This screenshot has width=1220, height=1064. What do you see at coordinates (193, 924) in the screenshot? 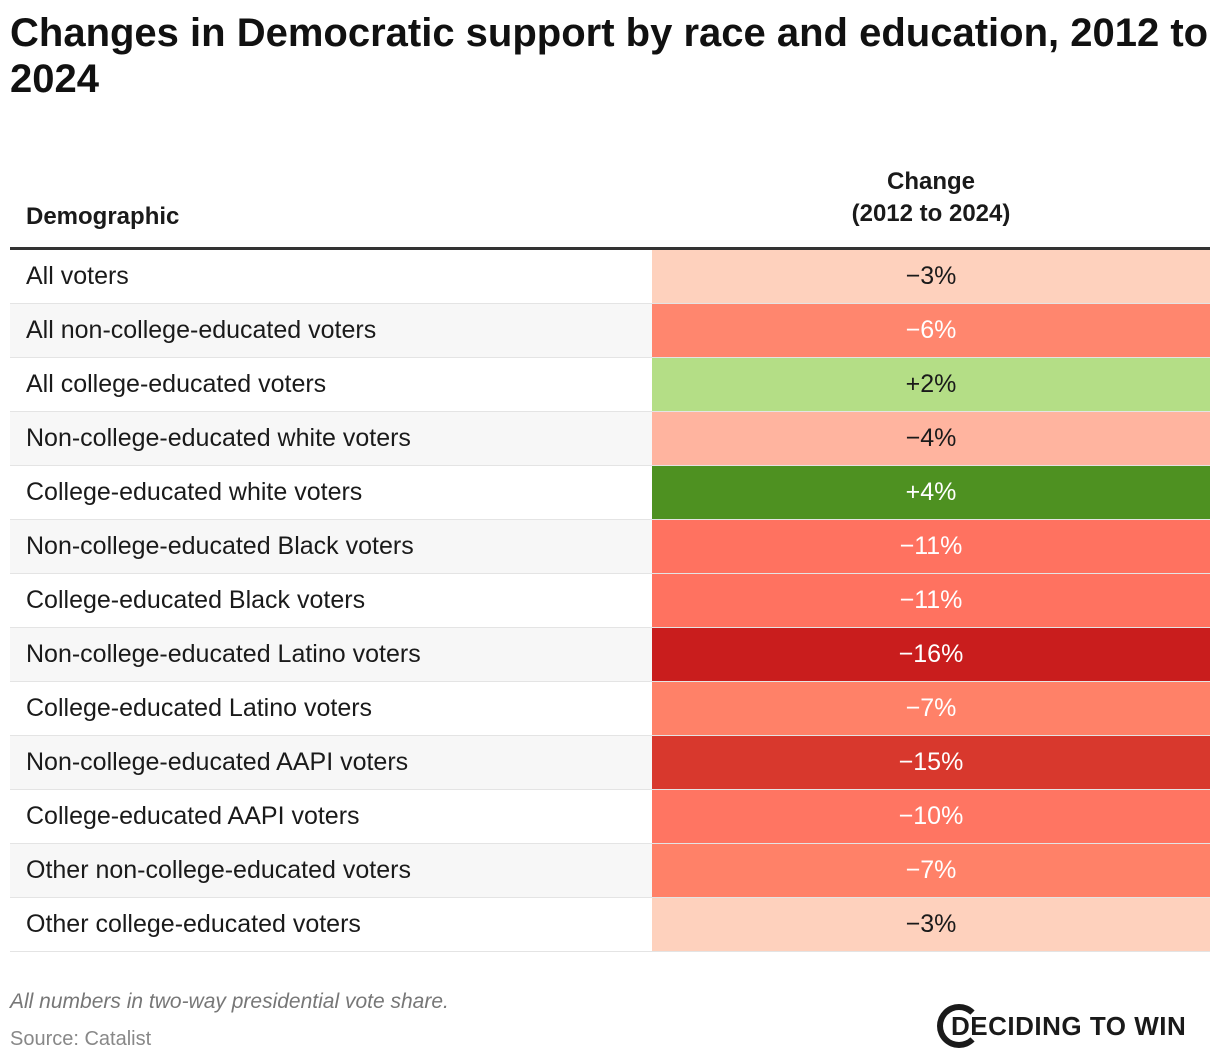
I see `row-label: Other college-educated voters` at bounding box center [193, 924].